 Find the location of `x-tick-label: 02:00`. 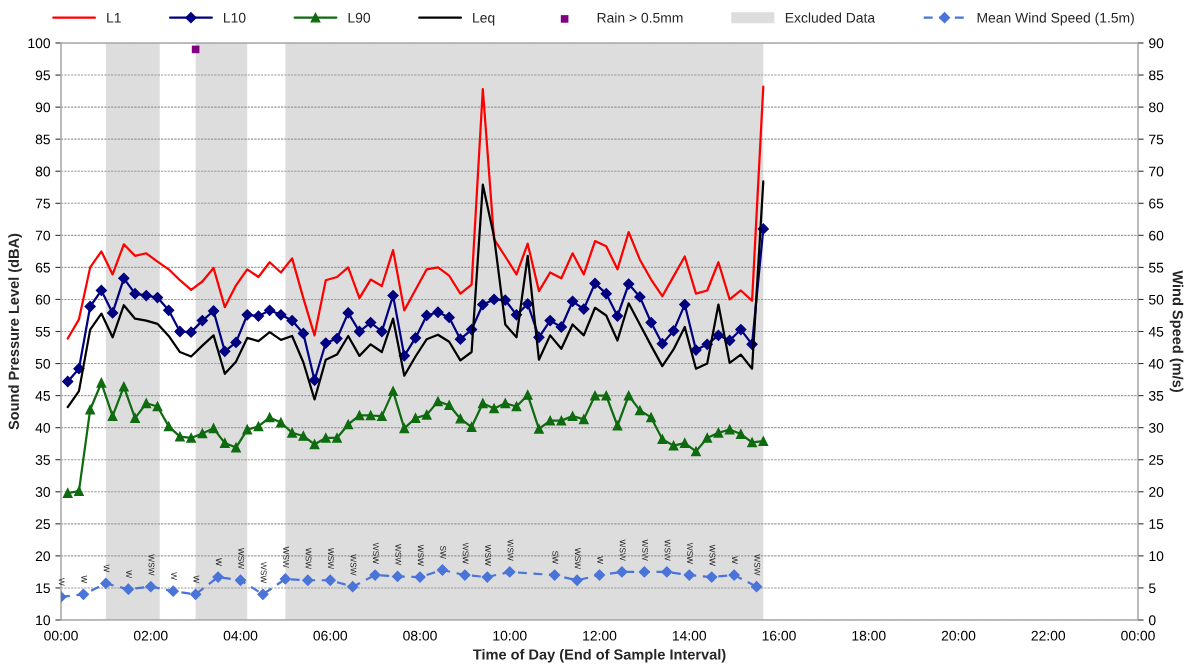

x-tick-label: 02:00 is located at coordinates (150, 635).